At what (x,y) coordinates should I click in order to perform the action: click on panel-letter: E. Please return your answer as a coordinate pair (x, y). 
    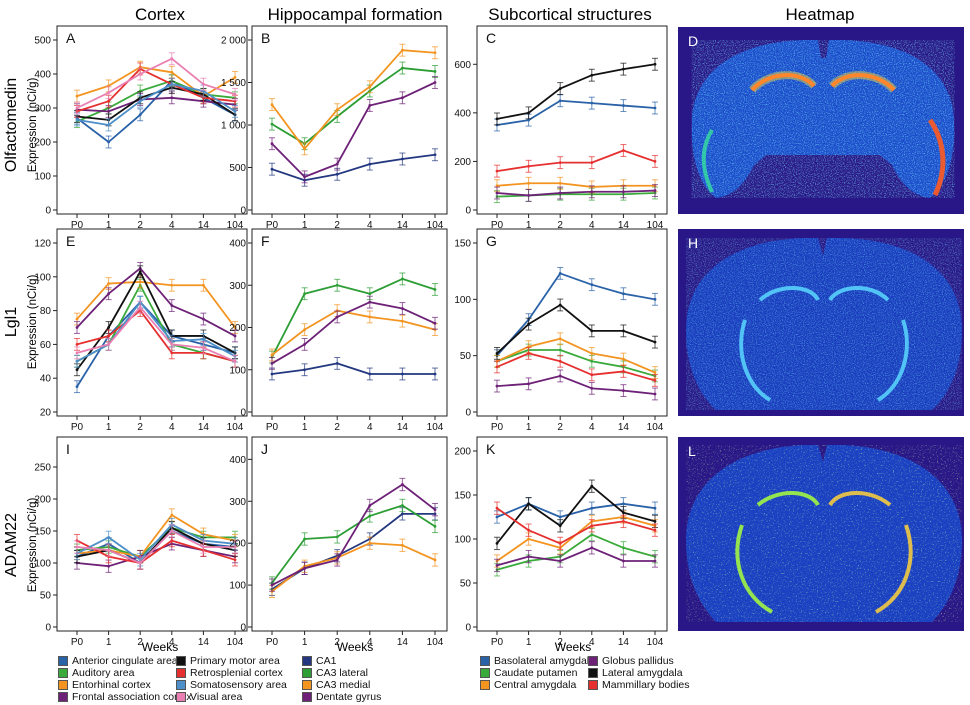
    Looking at the image, I should click on (70, 241).